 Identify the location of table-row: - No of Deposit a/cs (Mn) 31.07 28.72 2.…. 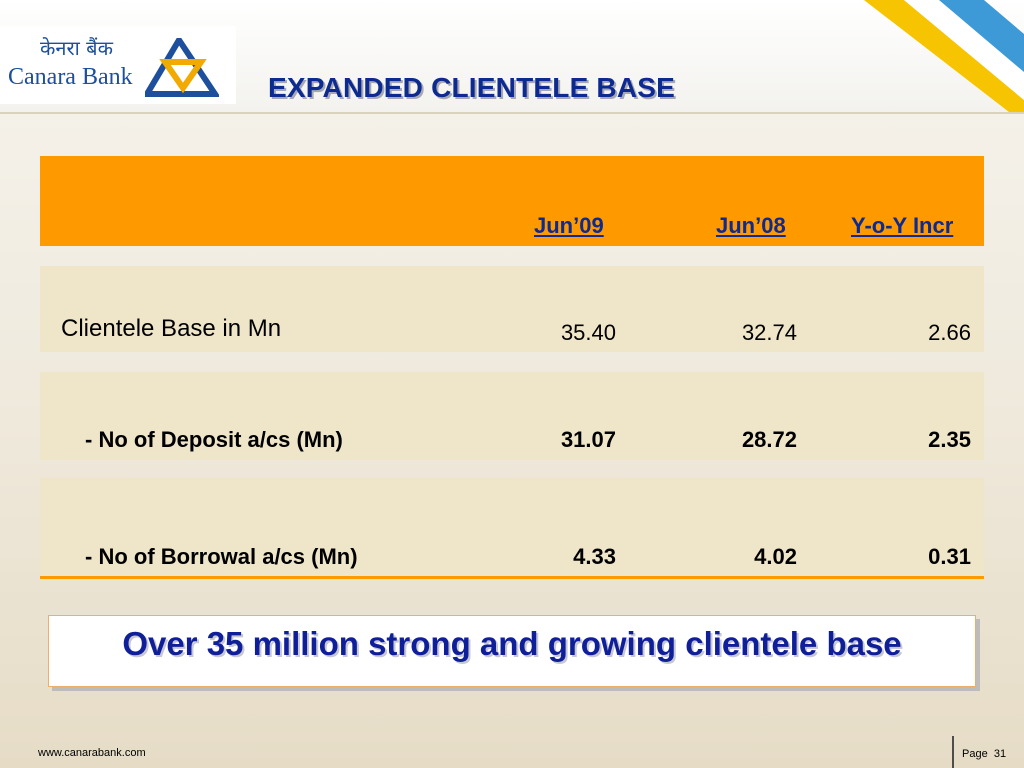
(512, 416).